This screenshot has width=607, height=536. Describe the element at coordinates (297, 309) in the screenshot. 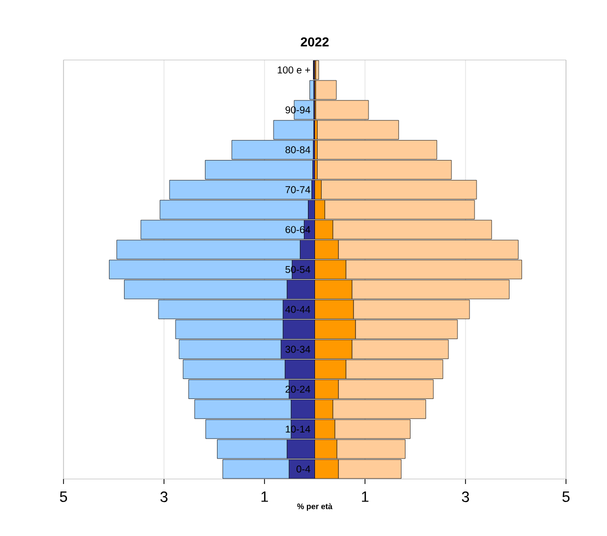

I see `y-tick-label: 40-44` at that location.